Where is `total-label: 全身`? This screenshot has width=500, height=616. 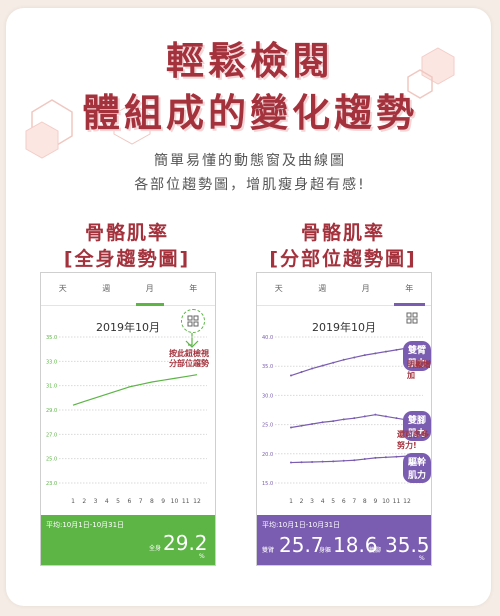 total-label: 全身 is located at coordinates (155, 548).